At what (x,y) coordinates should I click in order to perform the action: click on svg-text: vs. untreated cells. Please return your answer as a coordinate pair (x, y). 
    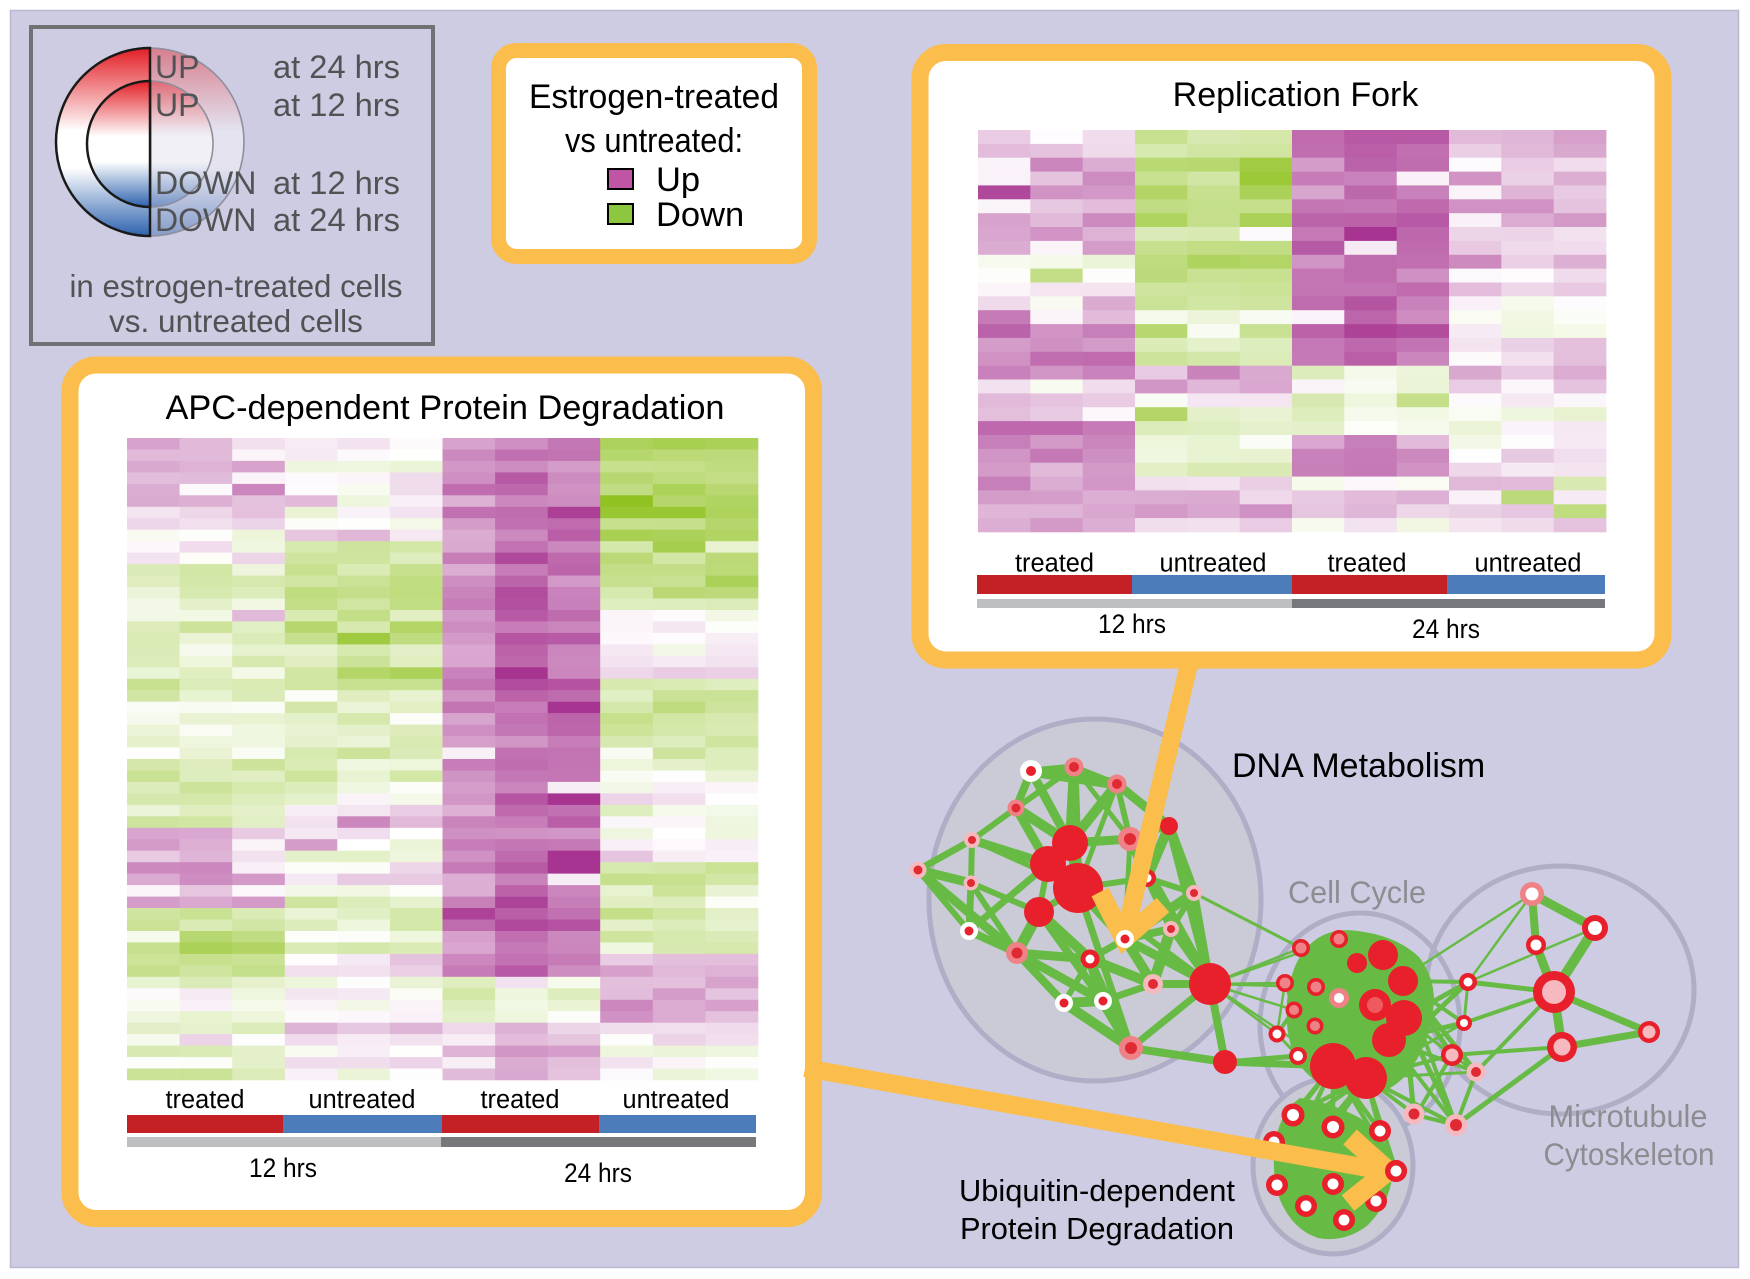
    Looking at the image, I should click on (236, 321).